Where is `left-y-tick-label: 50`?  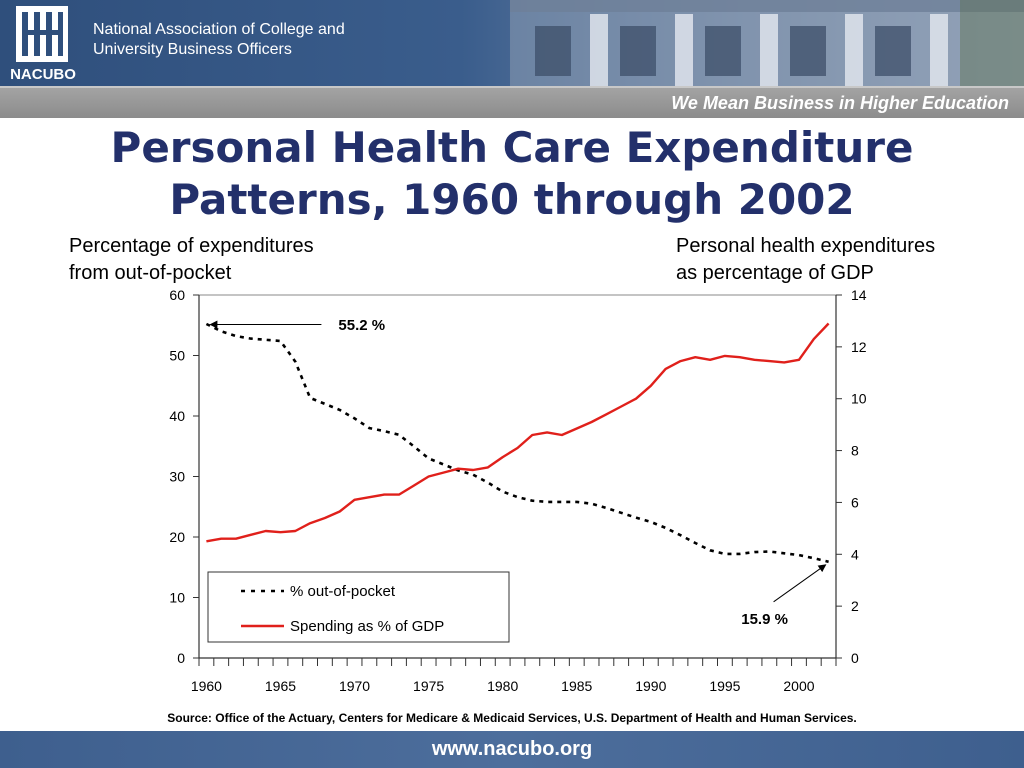
left-y-tick-label: 50 is located at coordinates (177, 356).